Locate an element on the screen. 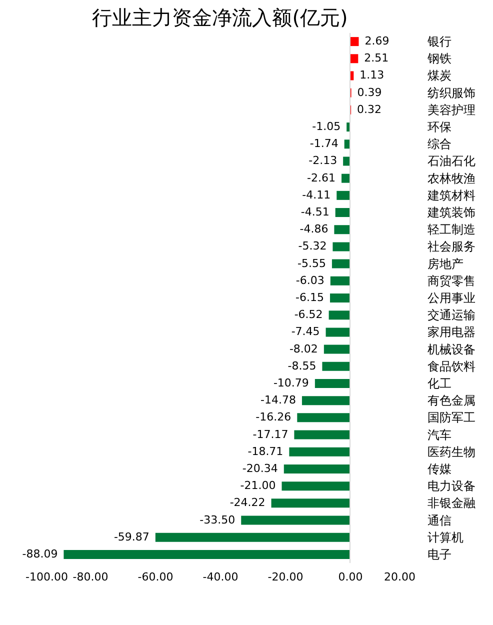 Image resolution: width=493 pixels, height=625 pixels. y-tick-label: 化工 is located at coordinates (440, 383).